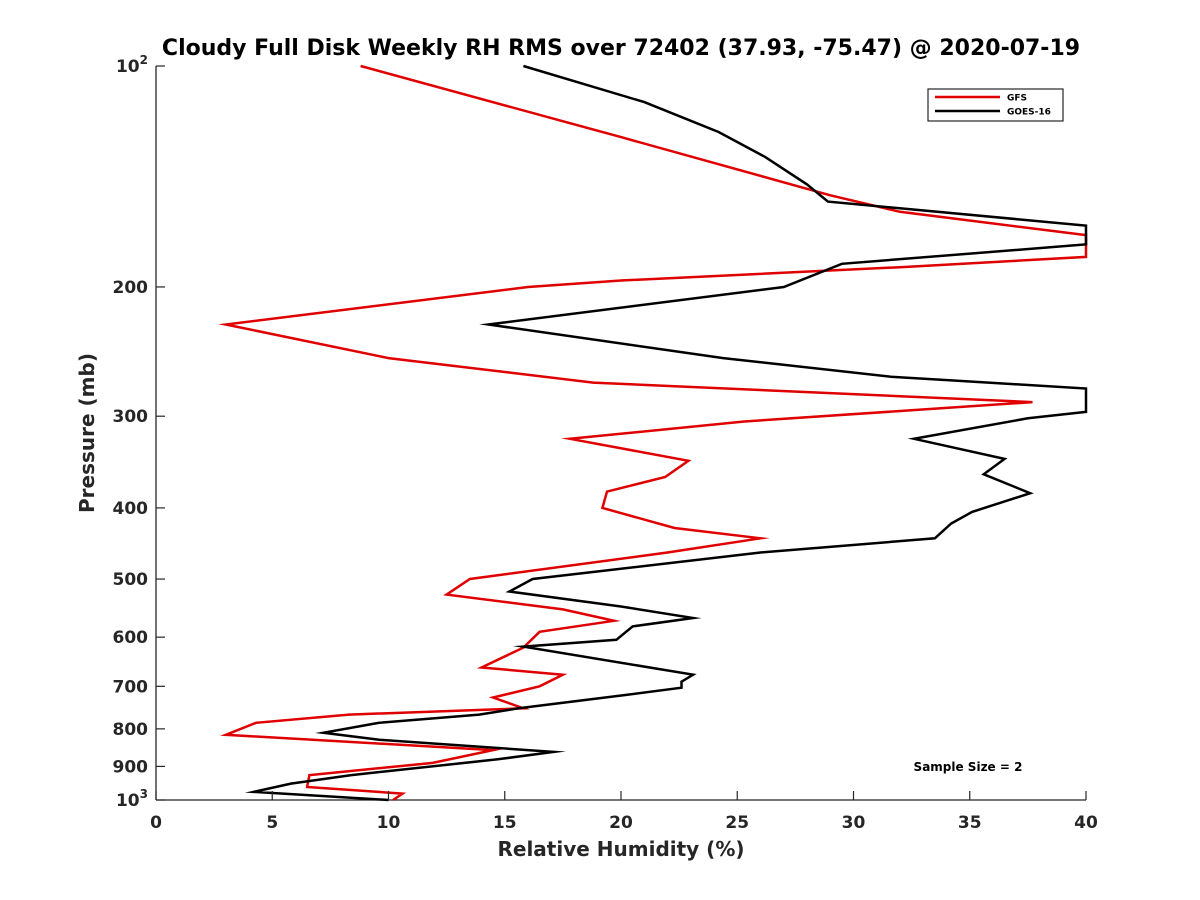 This screenshot has height=900, width=1200. Describe the element at coordinates (131, 417) in the screenshot. I see `y-tick-label: 300` at that location.